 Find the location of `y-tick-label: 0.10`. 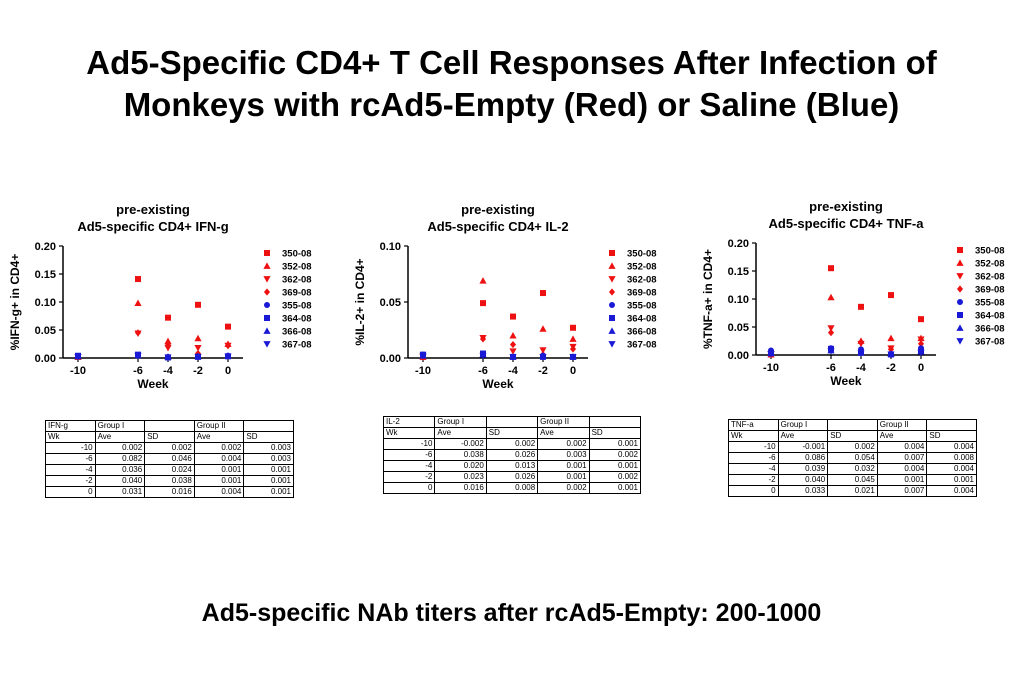

y-tick-label: 0.10 is located at coordinates (390, 247).